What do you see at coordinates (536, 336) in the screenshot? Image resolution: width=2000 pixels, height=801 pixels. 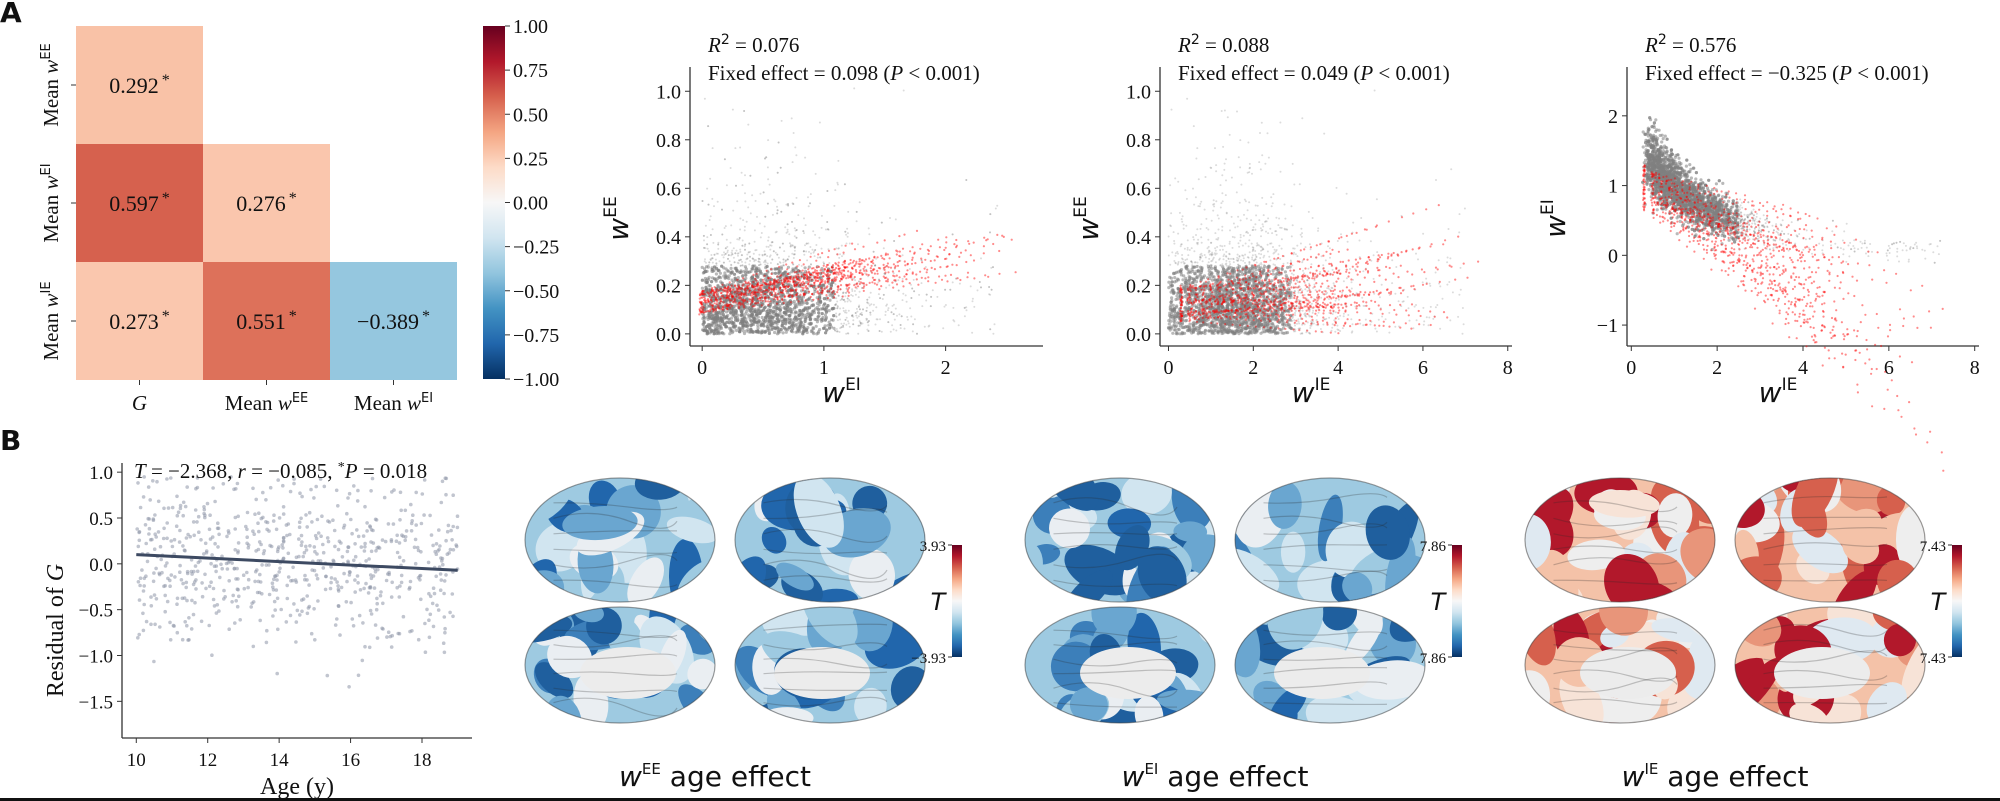 I see `colorbar-tick-label: −0.75` at bounding box center [536, 336].